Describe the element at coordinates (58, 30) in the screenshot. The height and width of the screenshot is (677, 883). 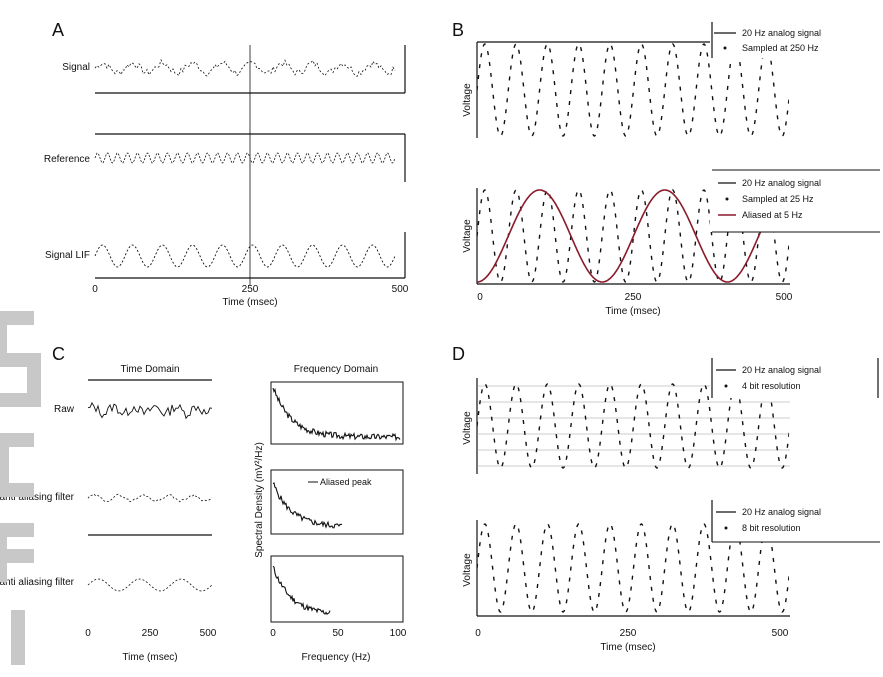
I see `panel-a-letter: A` at that location.